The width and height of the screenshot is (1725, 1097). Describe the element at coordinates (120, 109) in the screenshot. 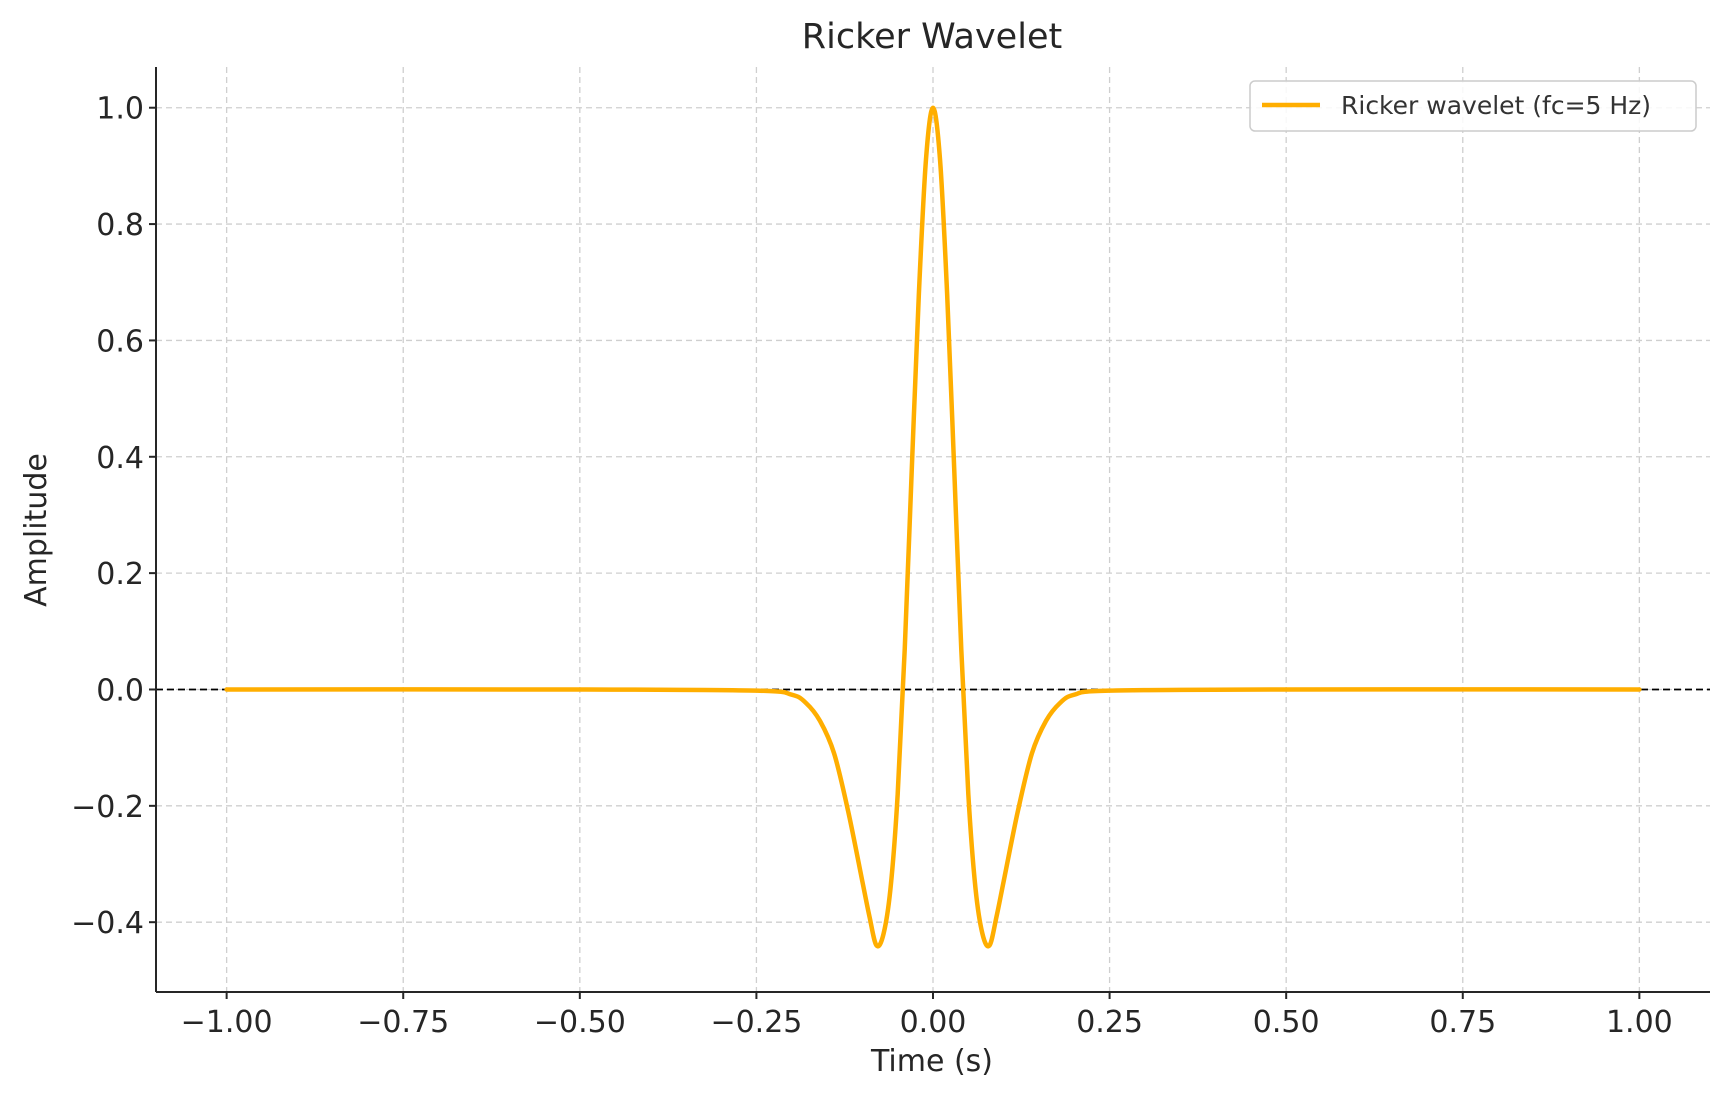

I see `y-tick-label: 1.0` at that location.